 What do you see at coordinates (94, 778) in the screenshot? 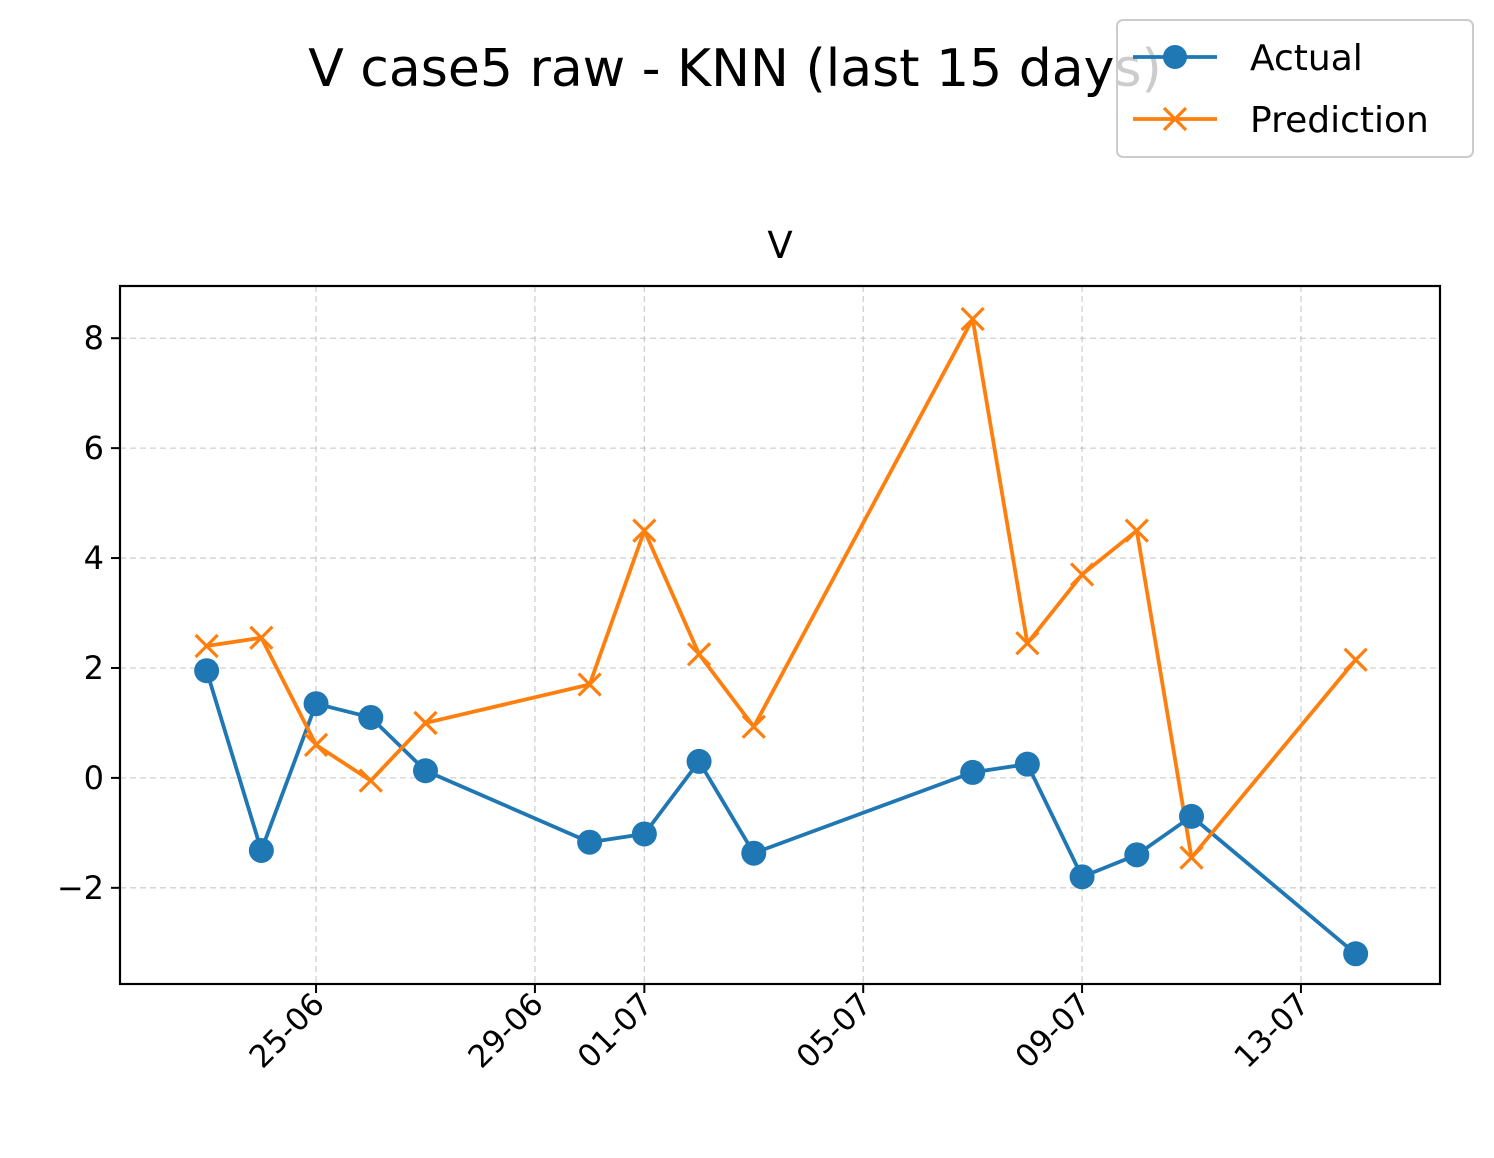
I see `y-tick-label: 0` at bounding box center [94, 778].